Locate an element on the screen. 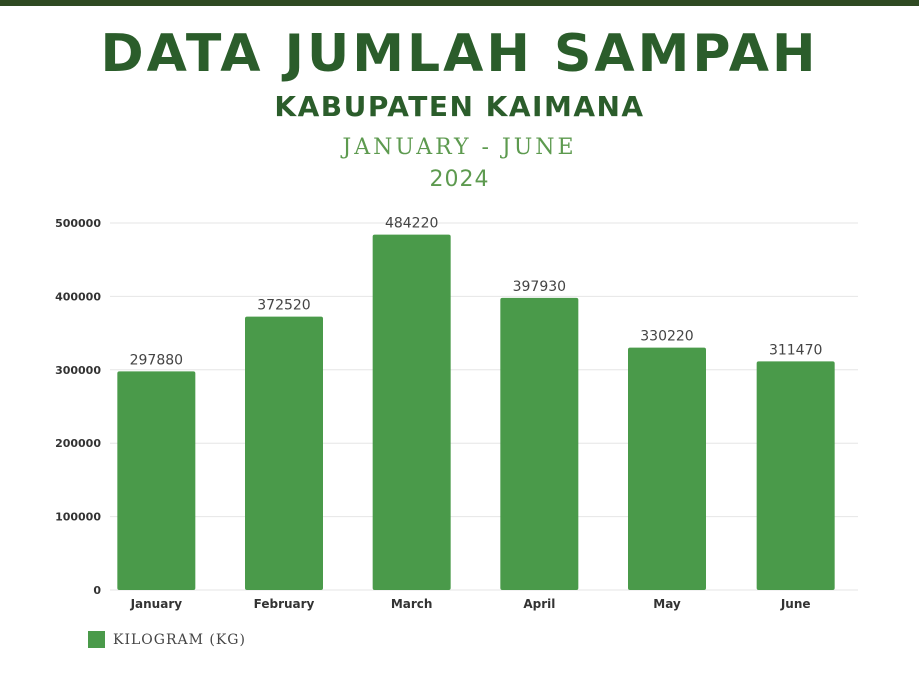 This screenshot has height=678, width=919. y-axis-ticks: 0 100000 200000 300000 400000 500000 is located at coordinates (78, 407).